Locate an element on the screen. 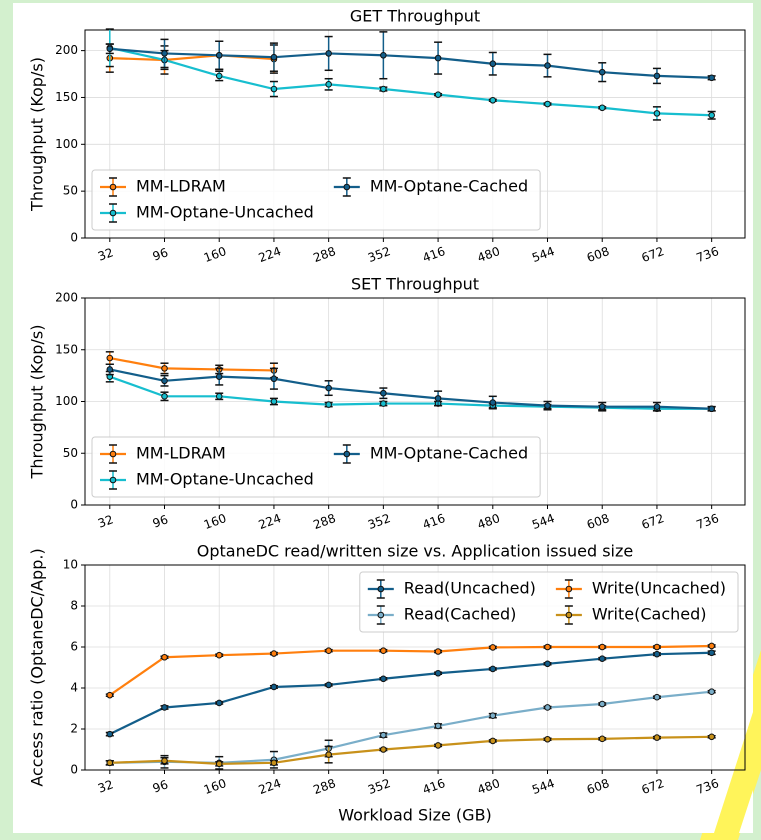 This screenshot has height=840, width=761. legend-item: Read(Cached) is located at coordinates (442, 615).